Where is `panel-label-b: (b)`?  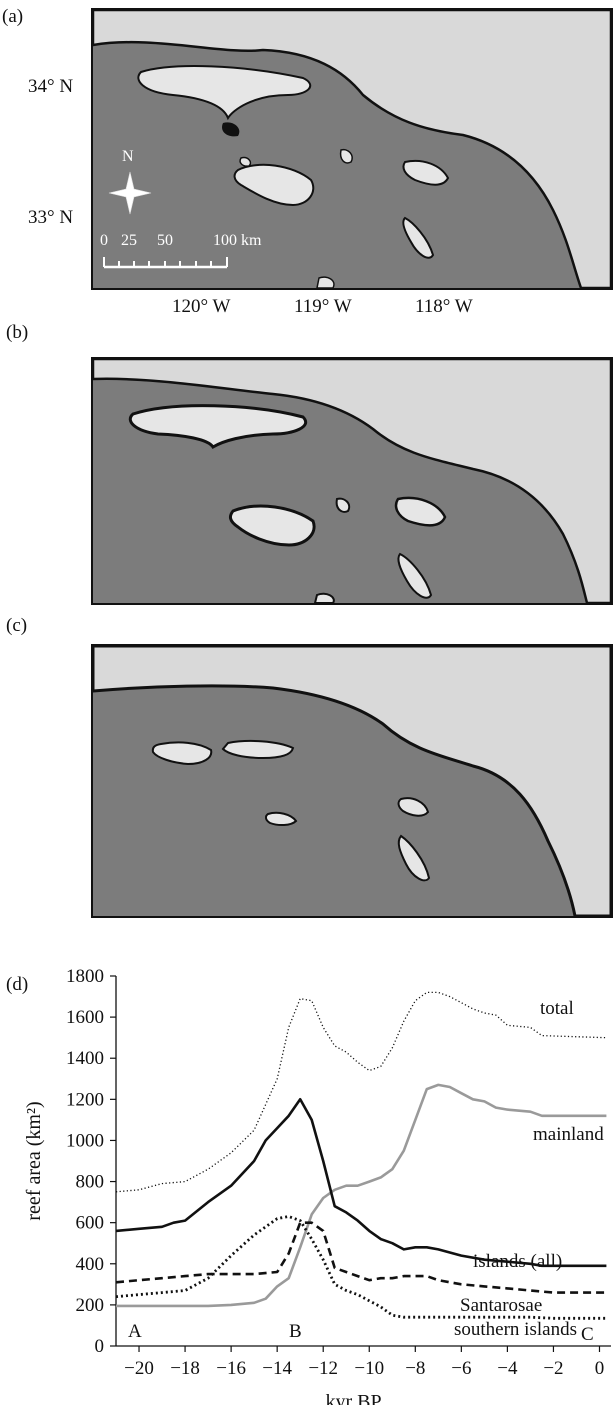 panel-label-b: (b) is located at coordinates (17, 332).